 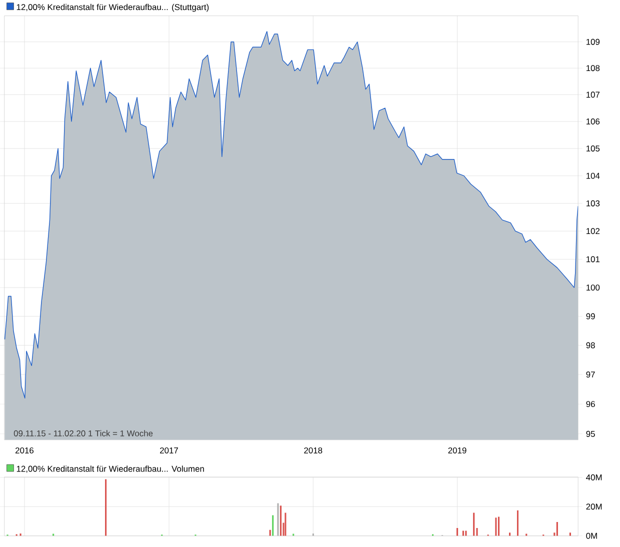 I want to click on x-tick-label: 2017, so click(x=169, y=450).